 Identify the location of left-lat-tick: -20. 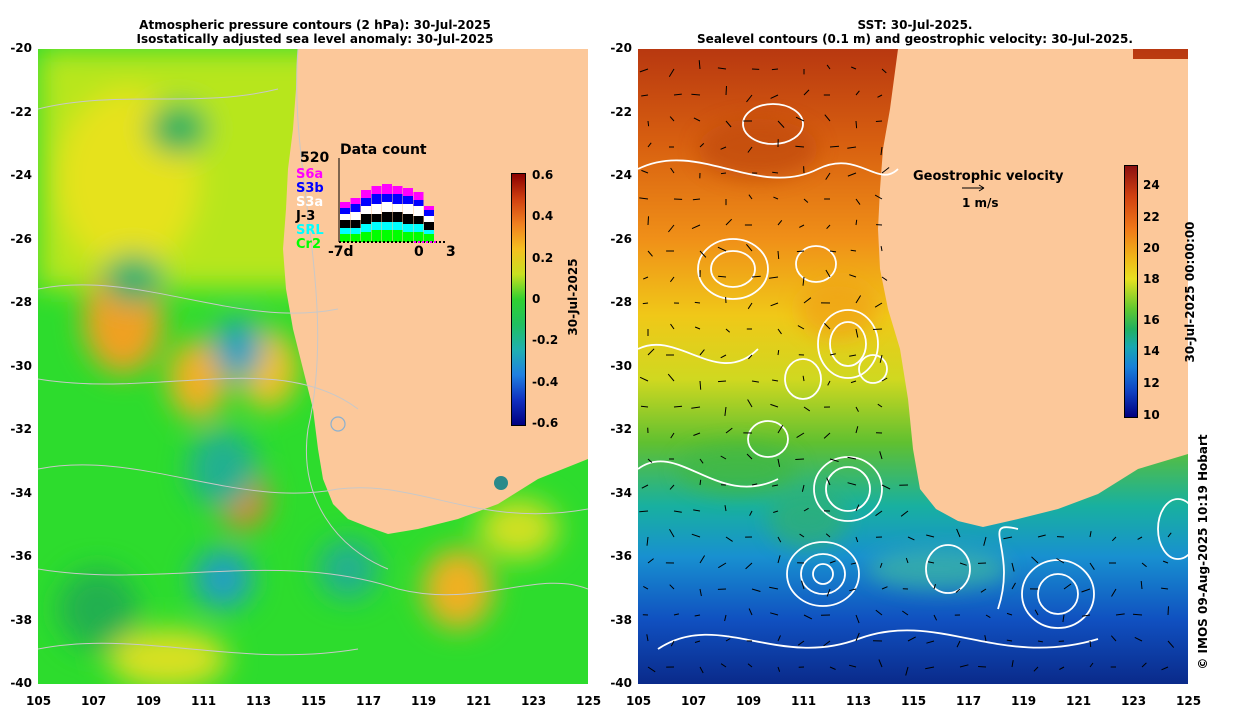
(21, 48).